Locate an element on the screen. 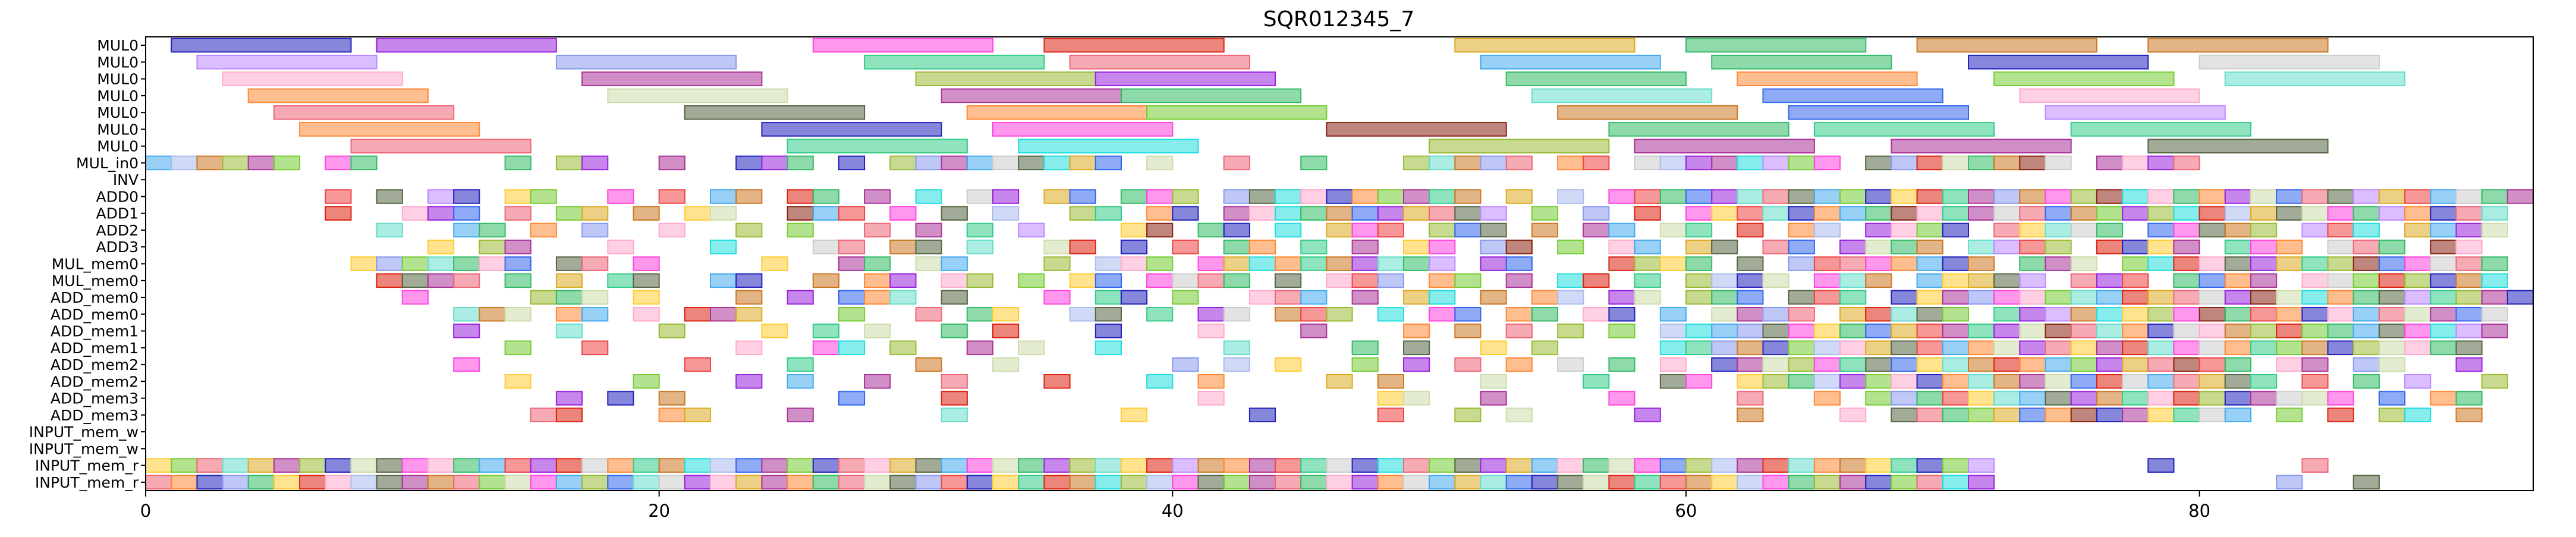 The height and width of the screenshot is (537, 2576). chart-title: SQR012345_7 is located at coordinates (1339, 20).